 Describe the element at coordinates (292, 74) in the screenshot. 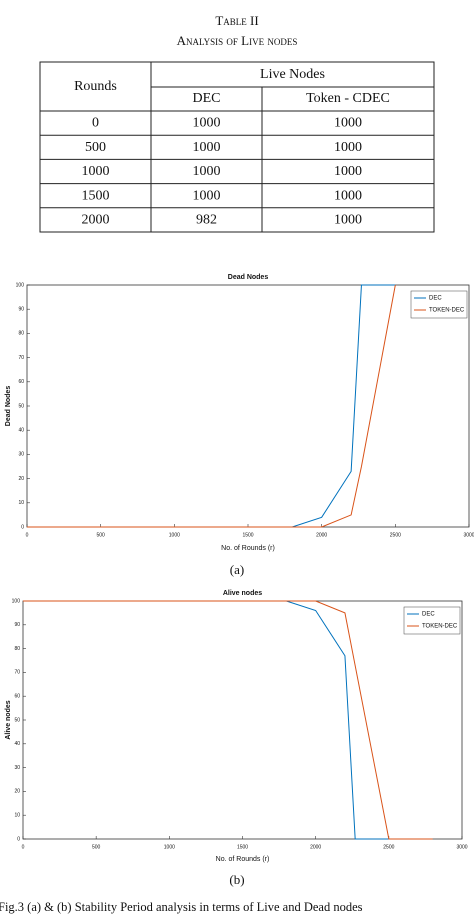

I see `table-header: Live Nodes` at that location.